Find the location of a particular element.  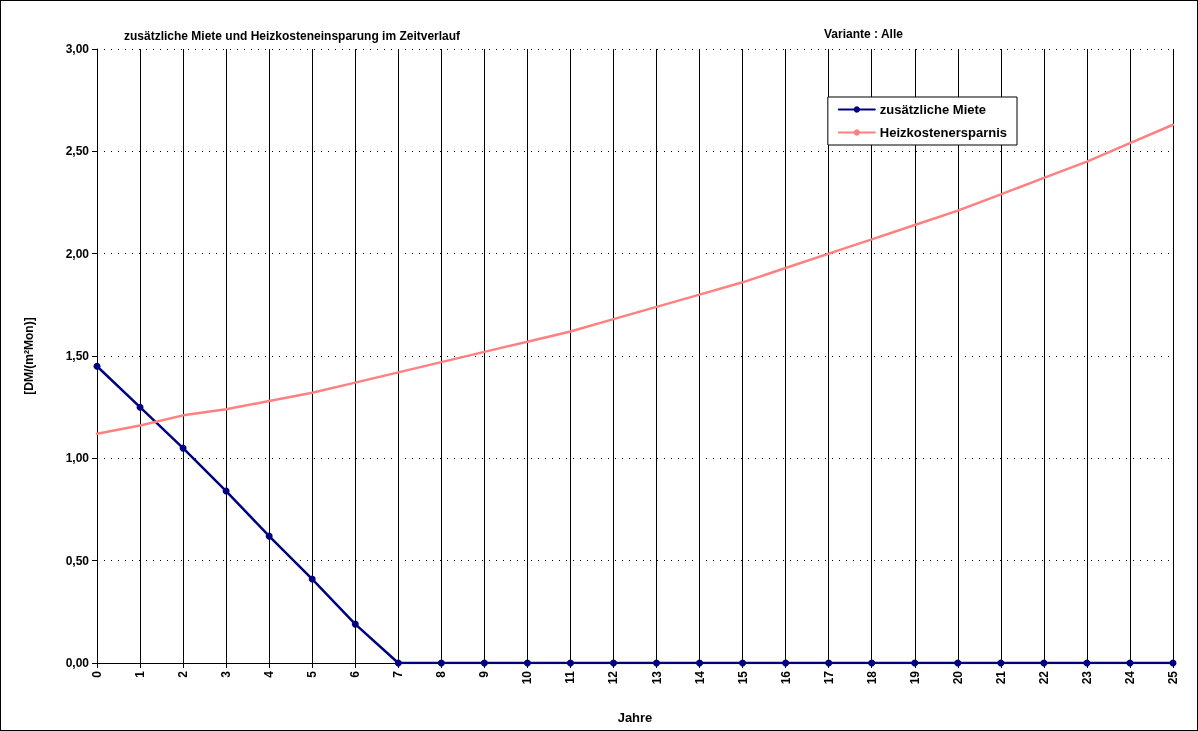

x-tick-label: 22 is located at coordinates (1043, 677).